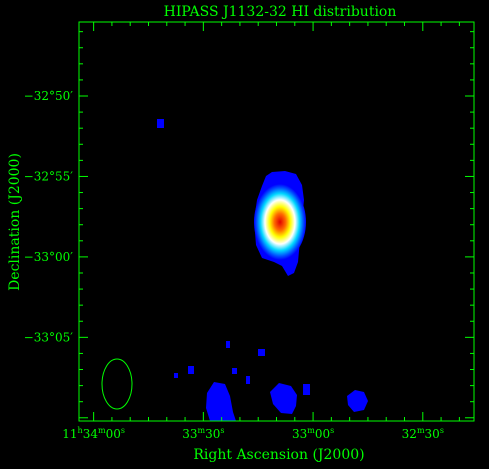 The width and height of the screenshot is (489, 469). Describe the element at coordinates (49, 176) in the screenshot. I see `y-tick-label: −32°55′` at that location.